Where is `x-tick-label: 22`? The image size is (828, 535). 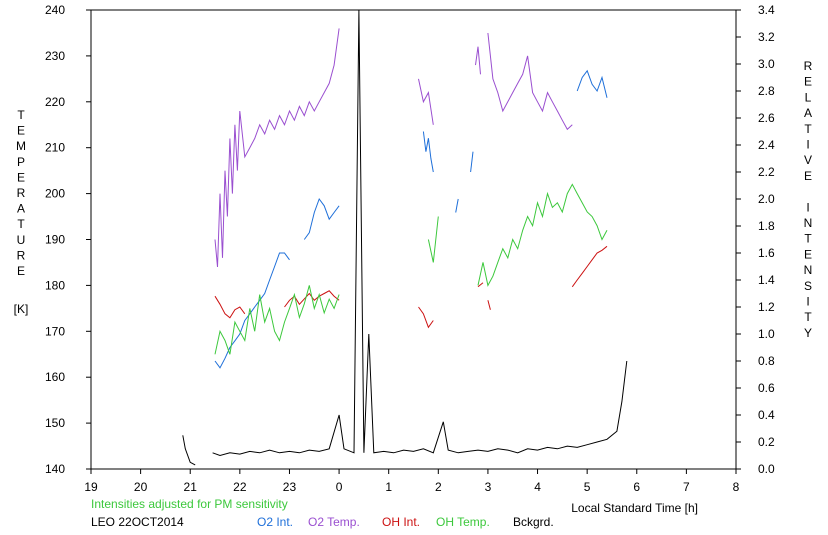 x-tick-label: 22 is located at coordinates (240, 487).